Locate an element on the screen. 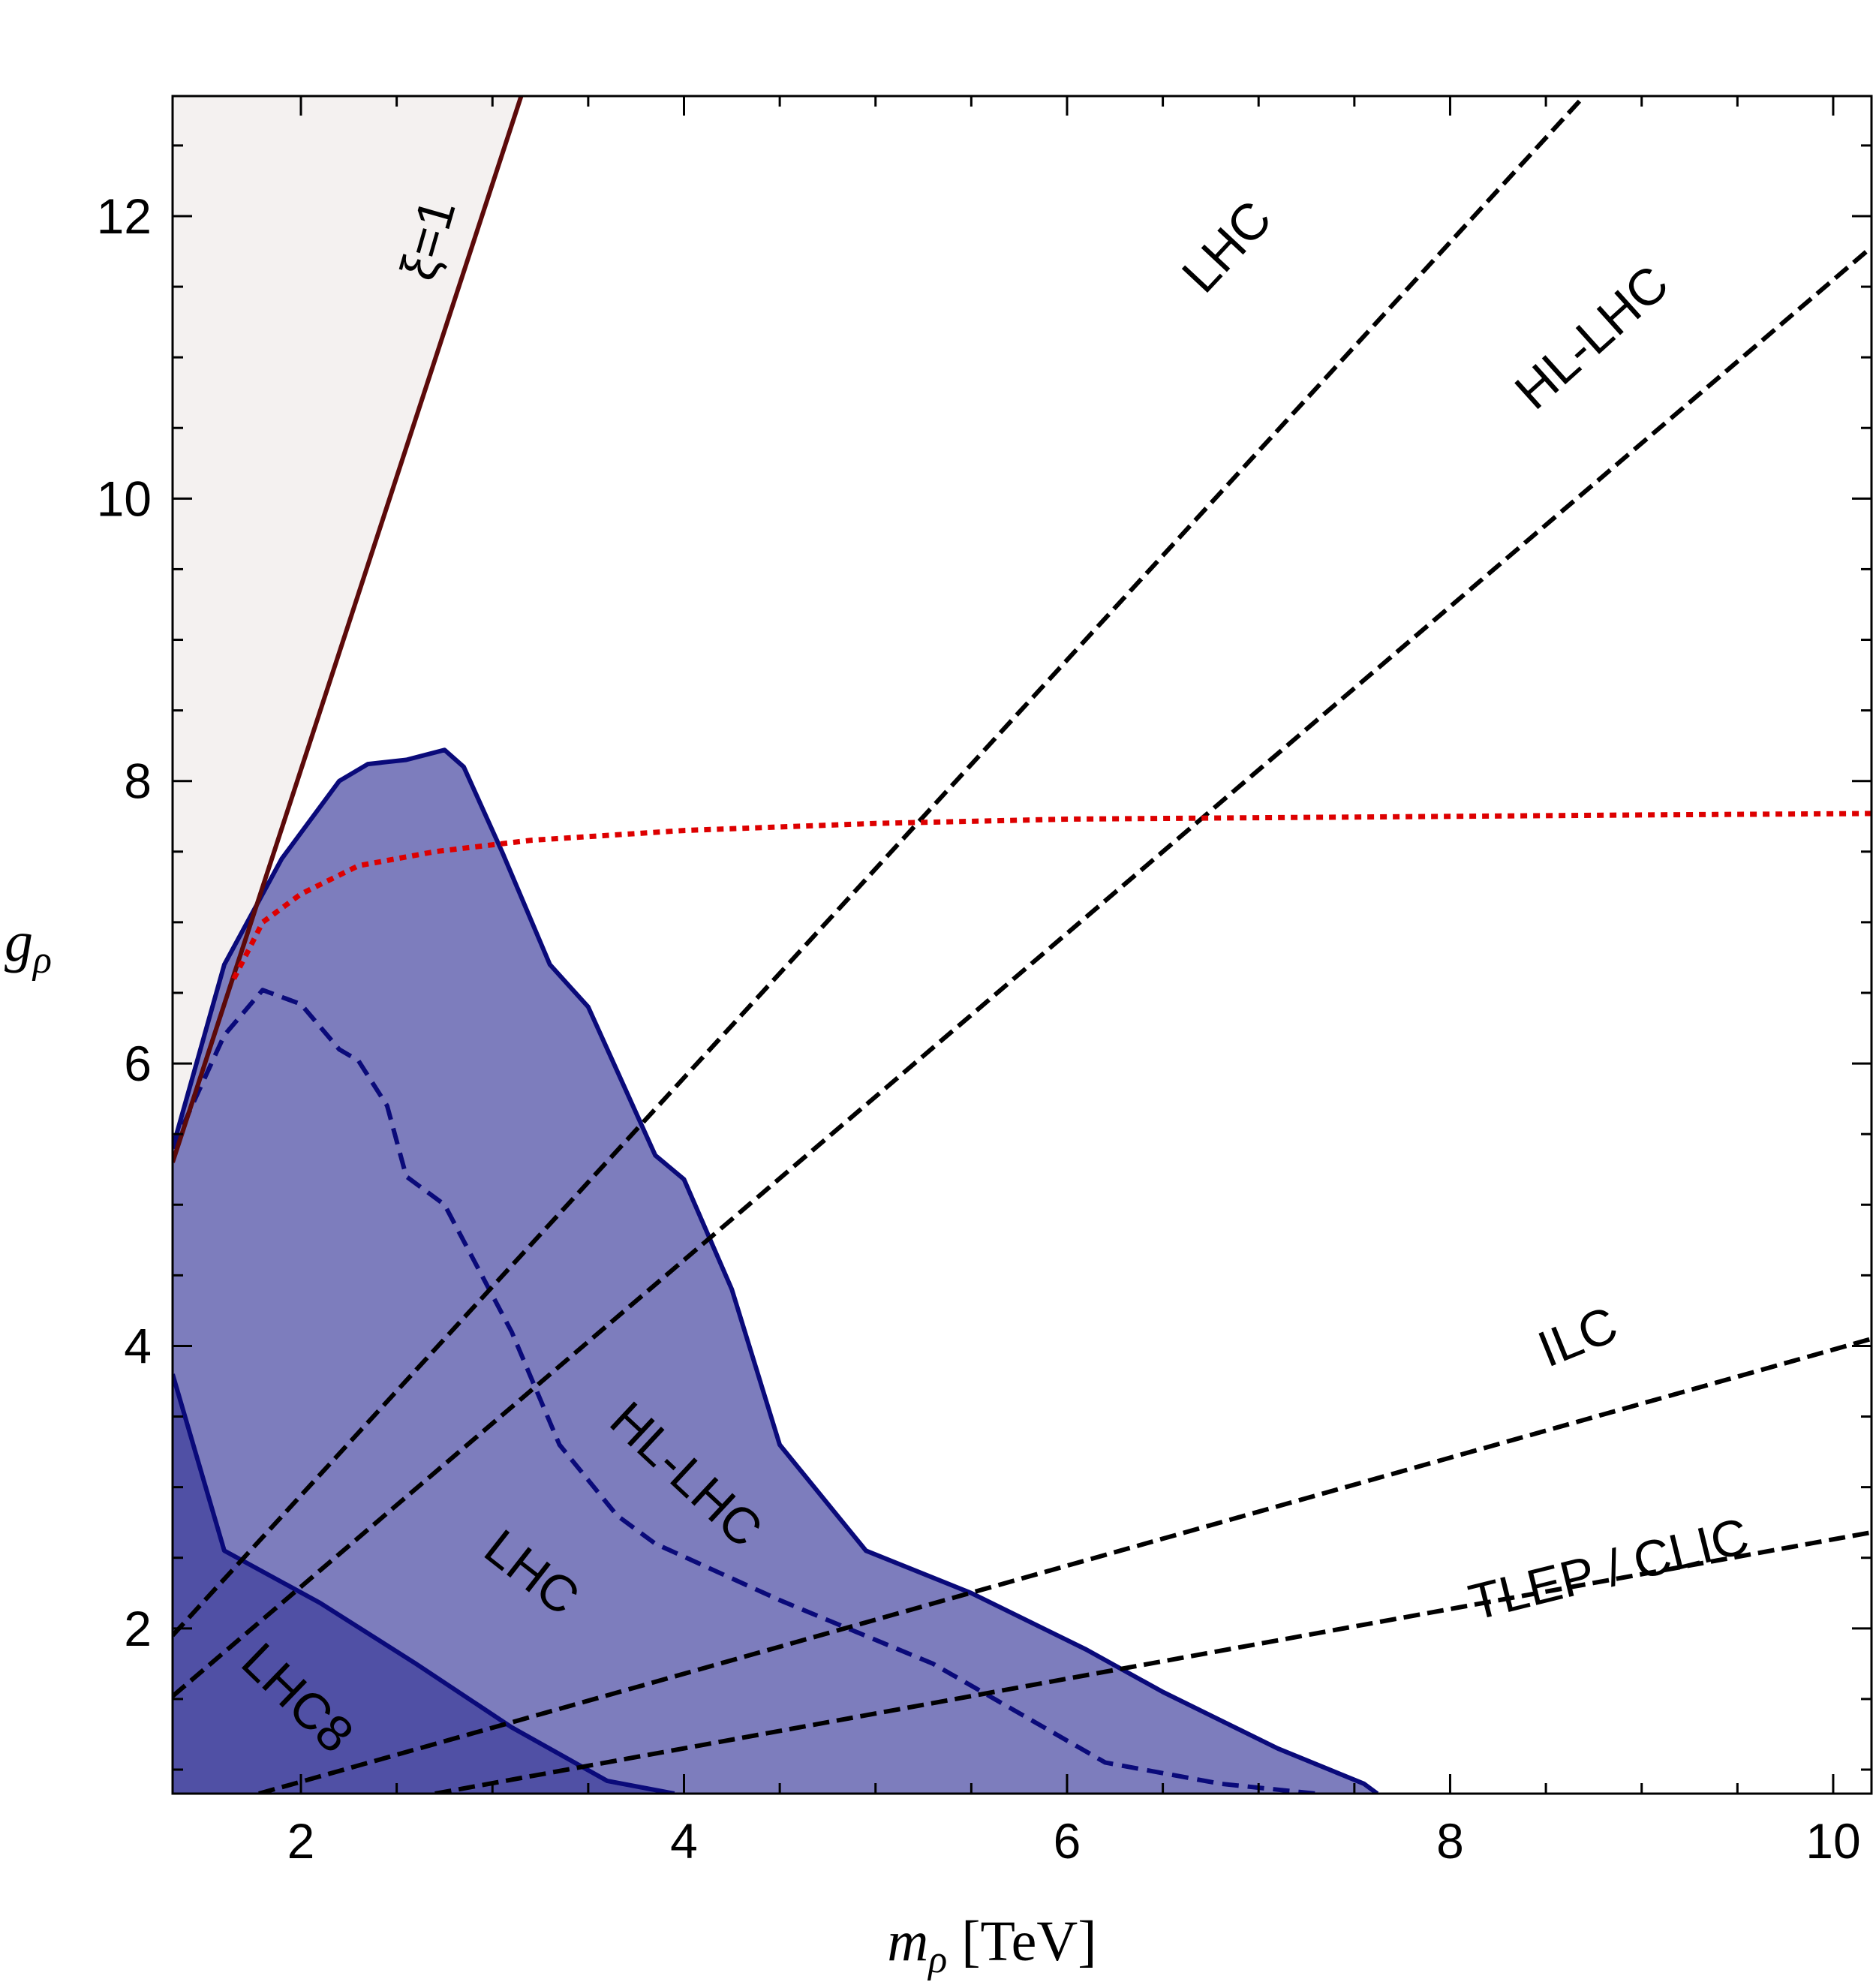 The image size is (1876, 1982). y-tick-label: 2 is located at coordinates (138, 1628).